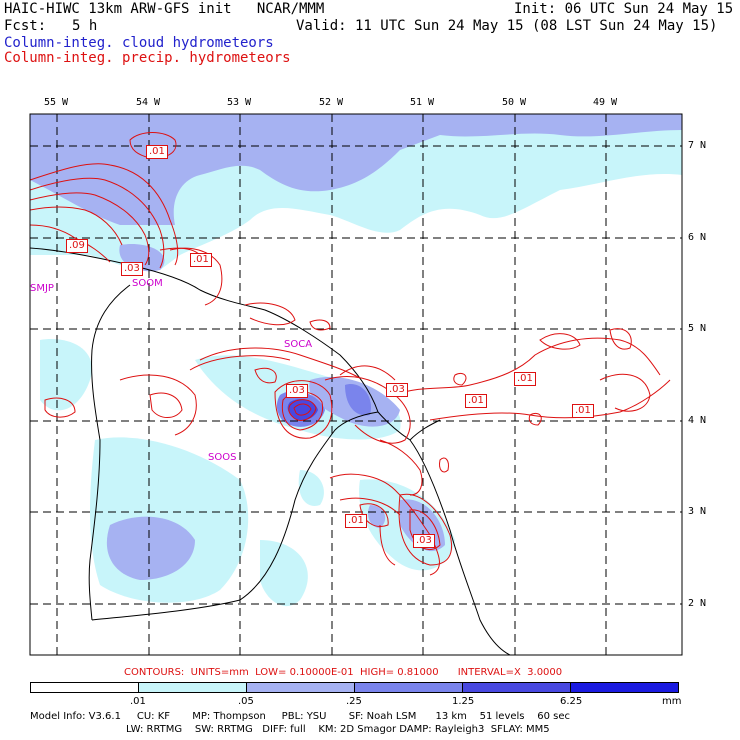 Image resolution: width=740 pixels, height=740 pixels. Describe the element at coordinates (56, 102) in the screenshot. I see `lon-label: 55 W` at that location.